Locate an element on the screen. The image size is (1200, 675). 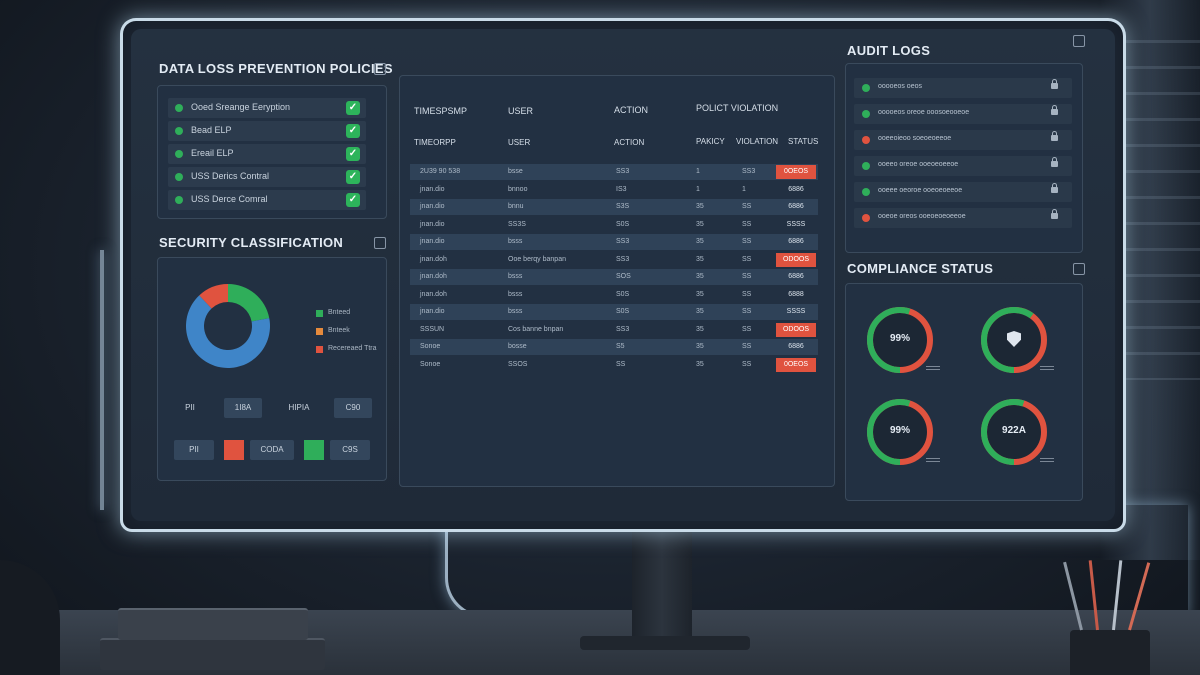
policy-label: Bead ELP is located at coordinates (211, 130).